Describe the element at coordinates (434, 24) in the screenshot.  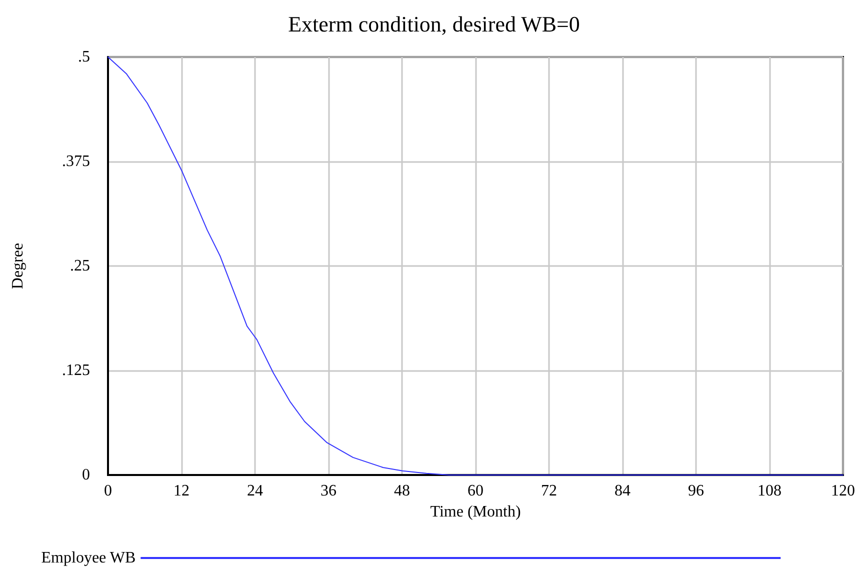
I see `chart-title: Exterm condition, desired WB=0` at that location.